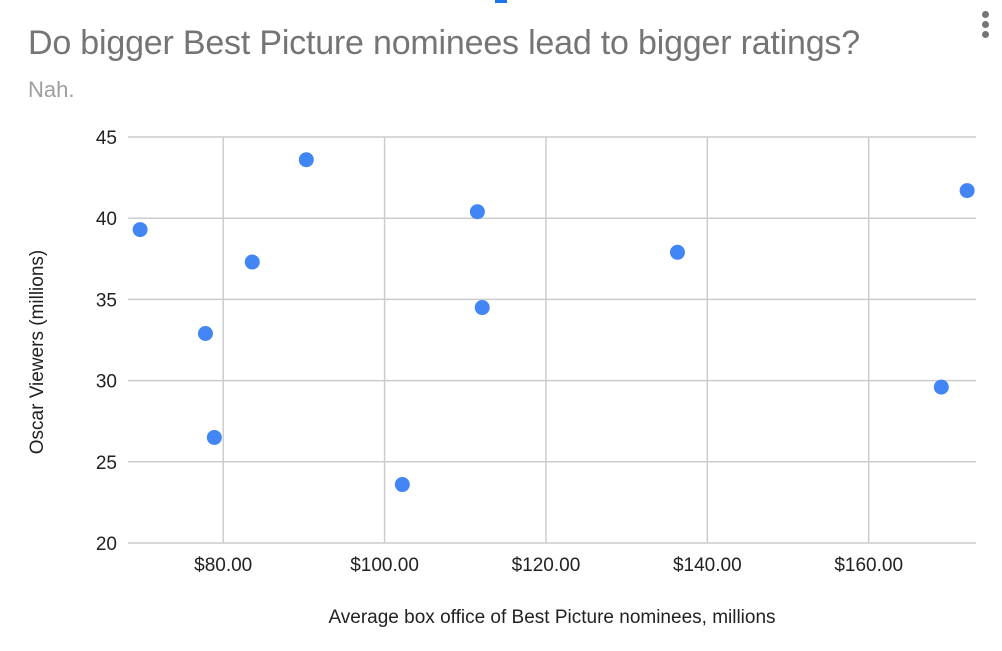 This screenshot has height=651, width=1002. Describe the element at coordinates (106, 382) in the screenshot. I see `y-tick-label: 30` at that location.